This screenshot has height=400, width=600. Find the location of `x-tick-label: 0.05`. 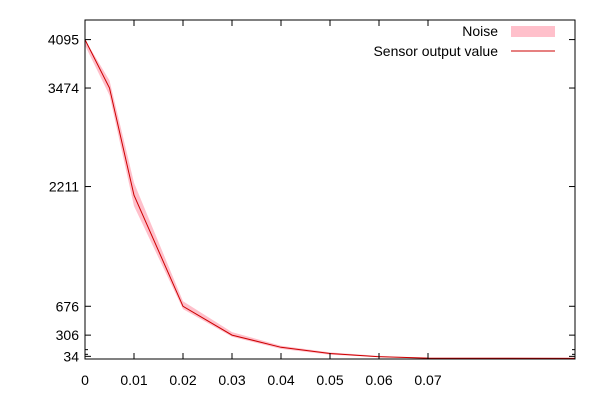

x-tick-label: 0.05 is located at coordinates (329, 380).